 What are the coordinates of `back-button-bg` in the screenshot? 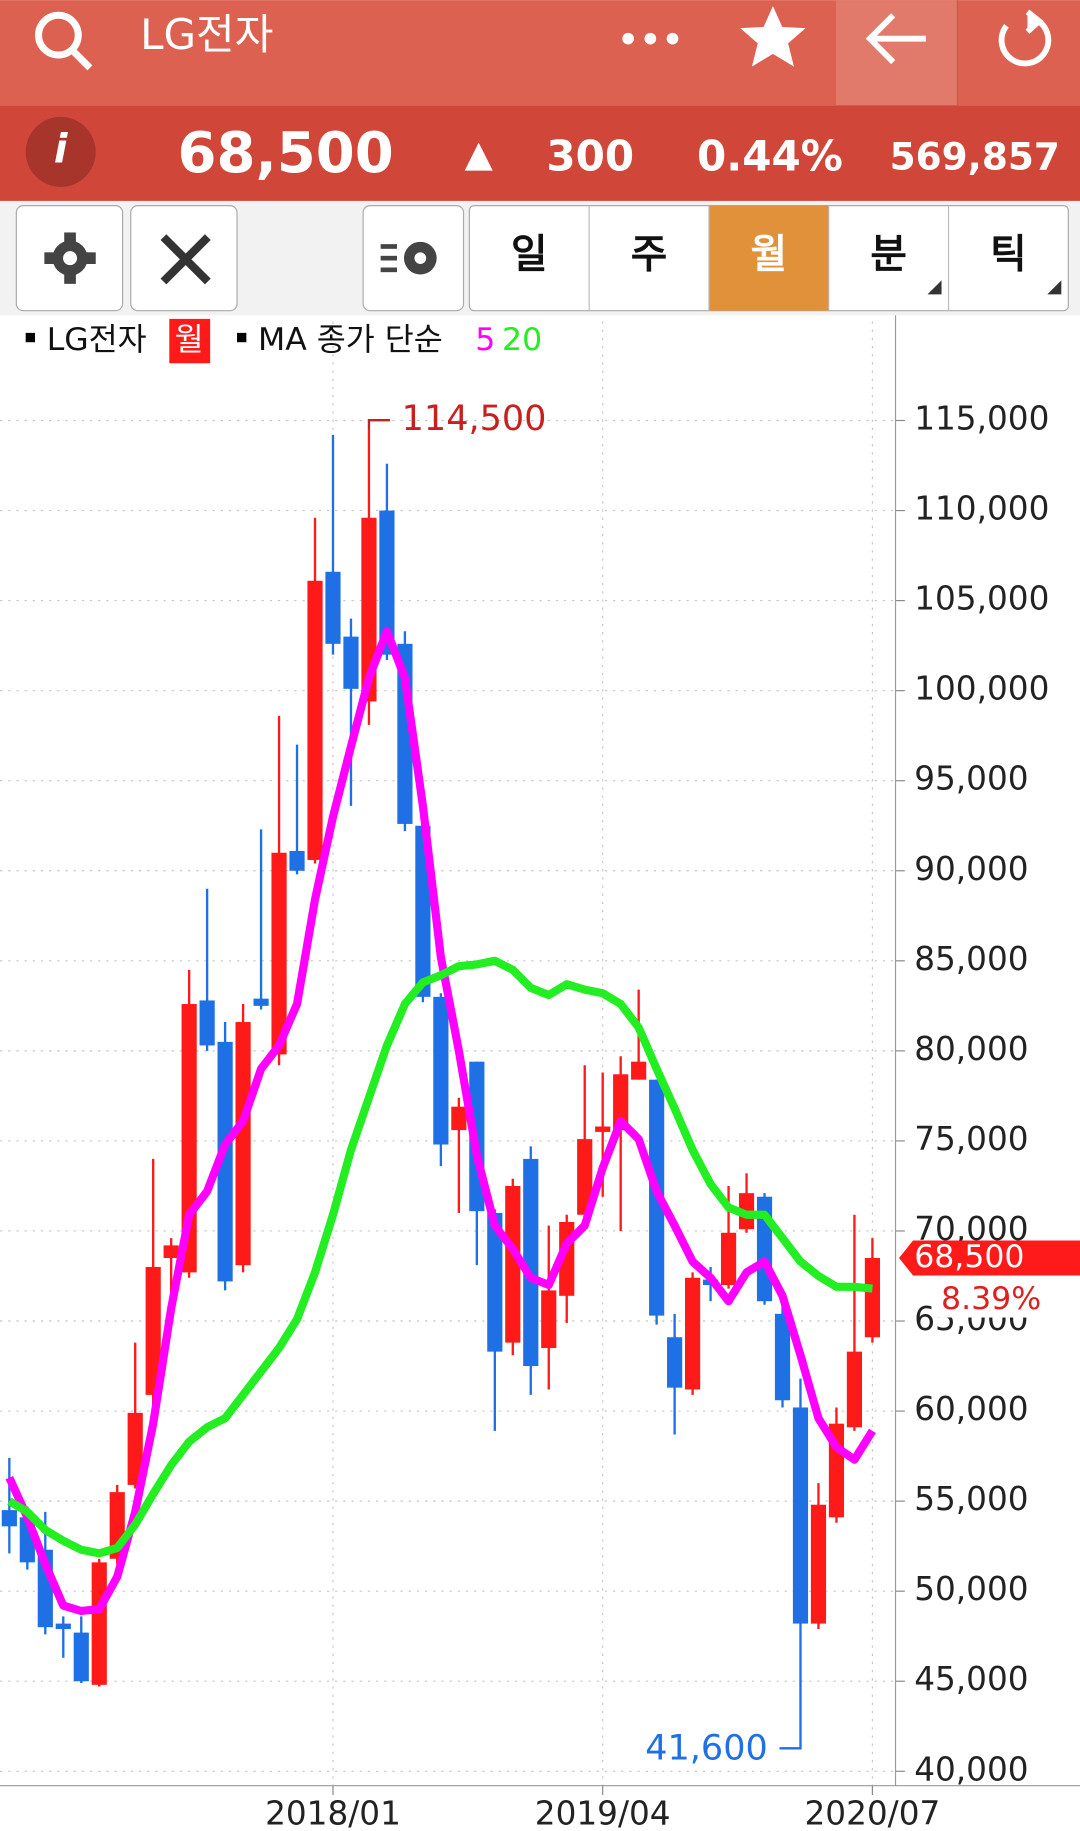 It's located at (896, 53).